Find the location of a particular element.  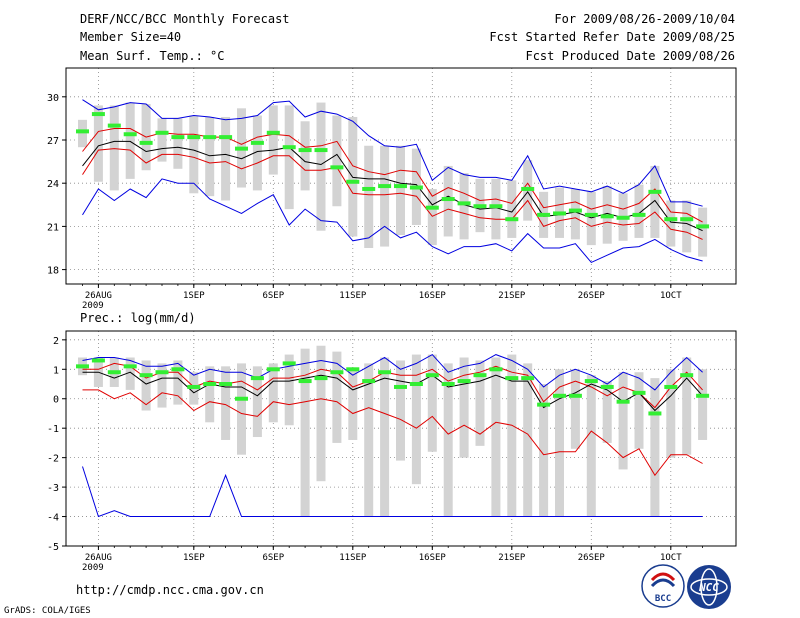

grads-credit: GrADS: COLA/IGES is located at coordinates (47, 611).